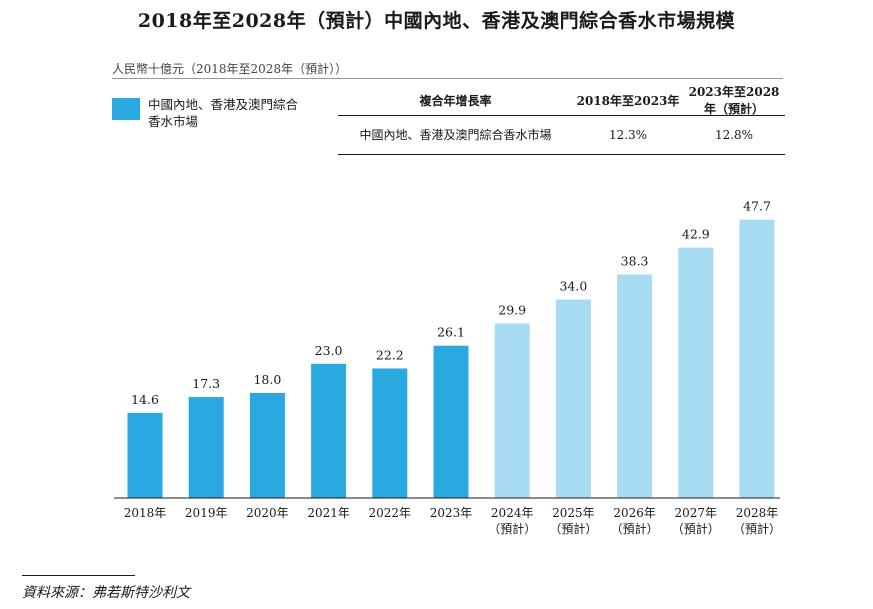  I want to click on x-tick-label-9-sub: （預計）, so click(696, 528).